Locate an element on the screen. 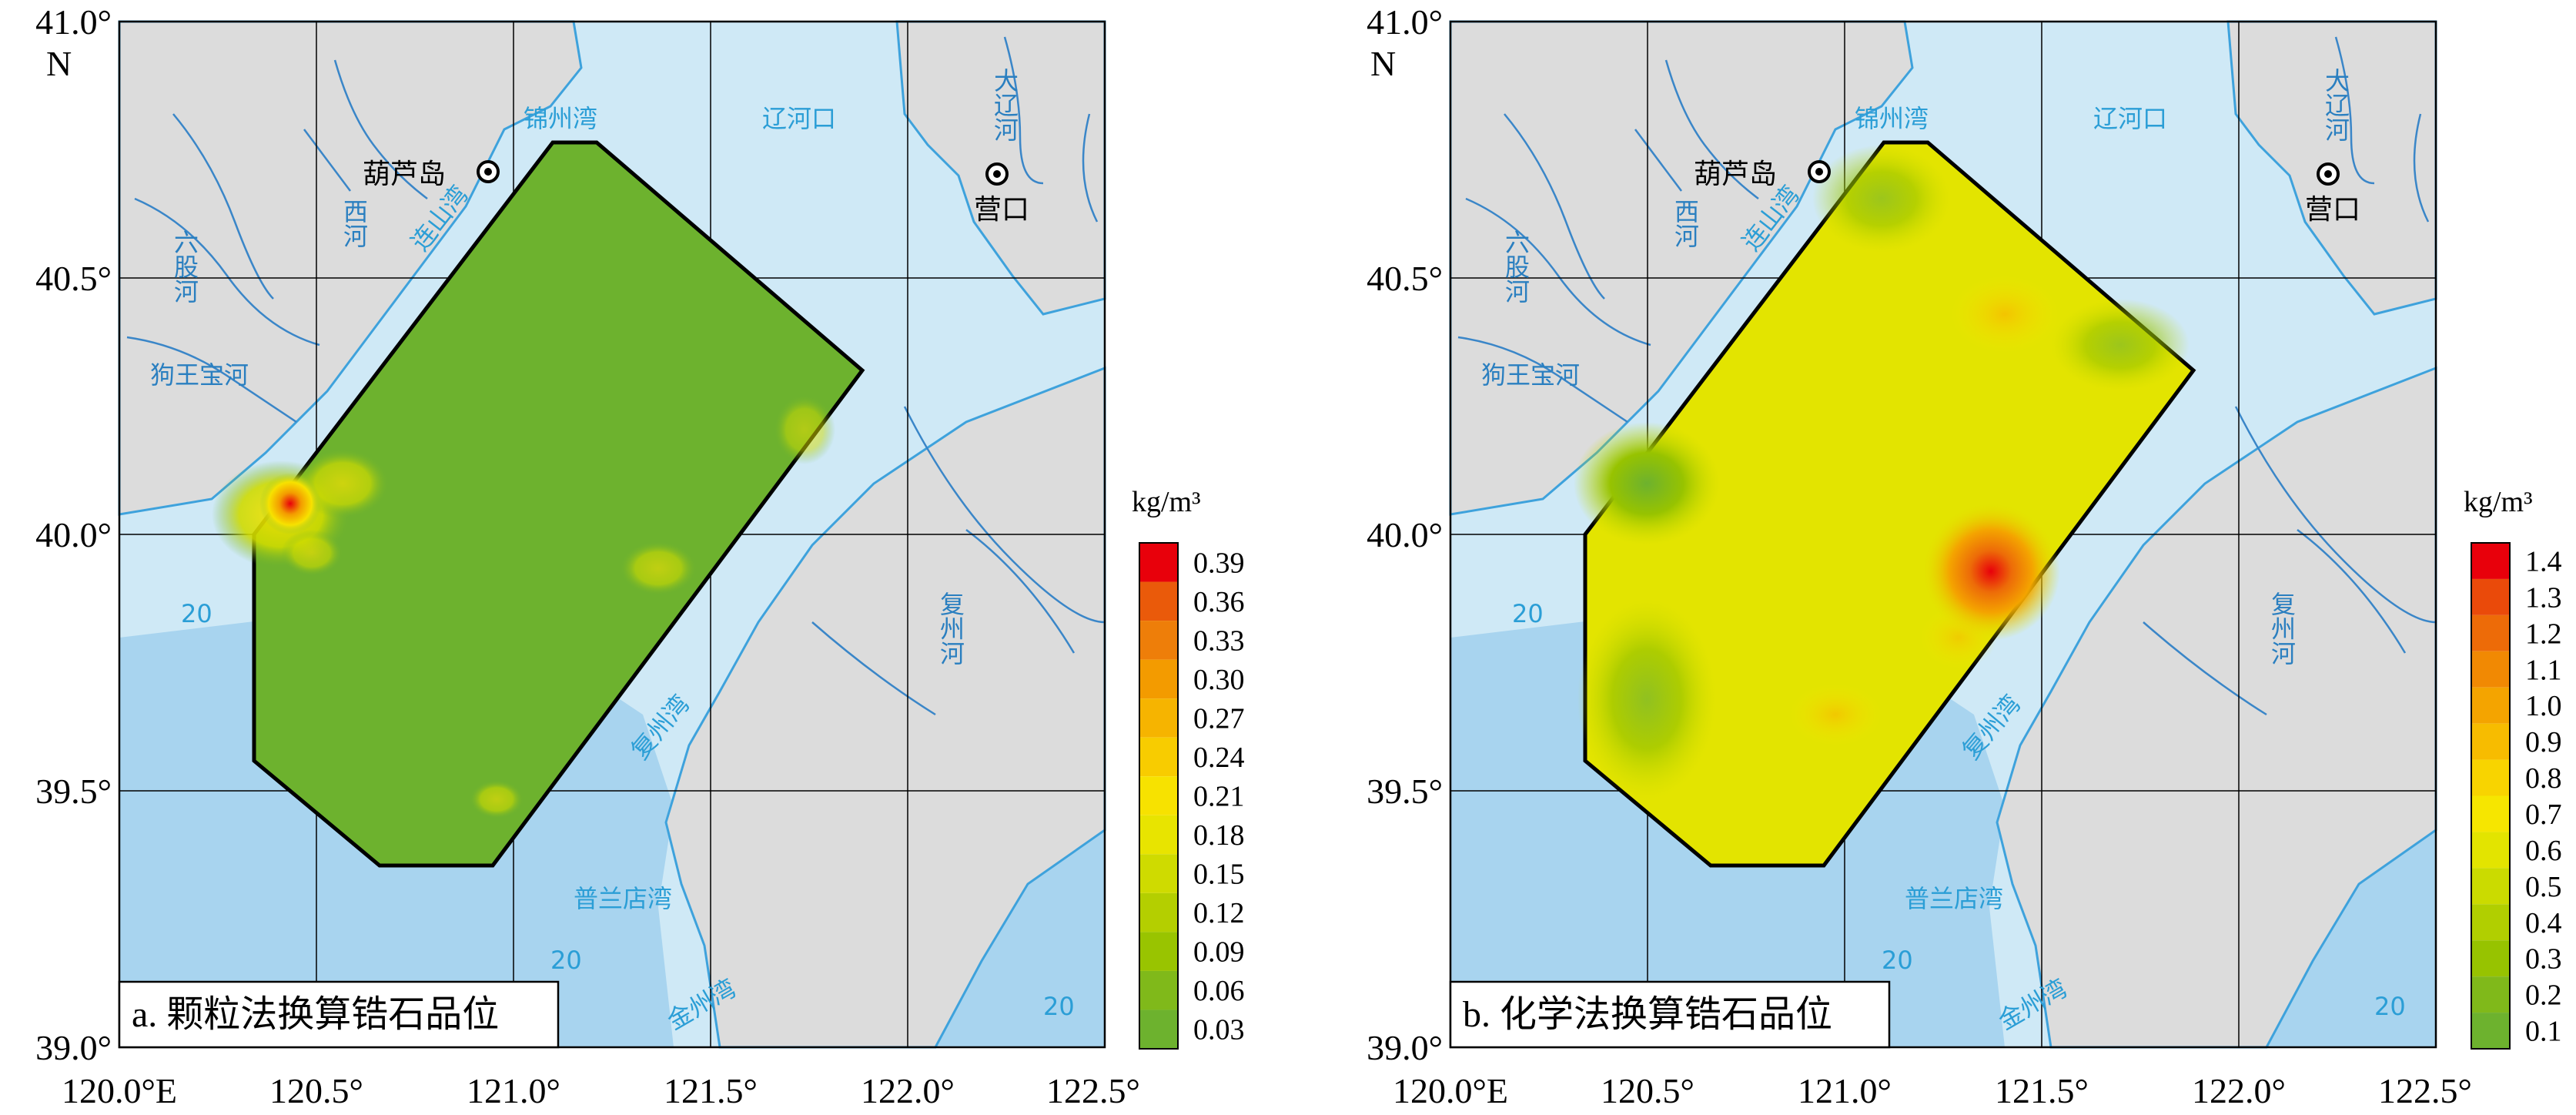 This screenshot has height=1115, width=2576. legend-label: 0.18 is located at coordinates (1219, 835).